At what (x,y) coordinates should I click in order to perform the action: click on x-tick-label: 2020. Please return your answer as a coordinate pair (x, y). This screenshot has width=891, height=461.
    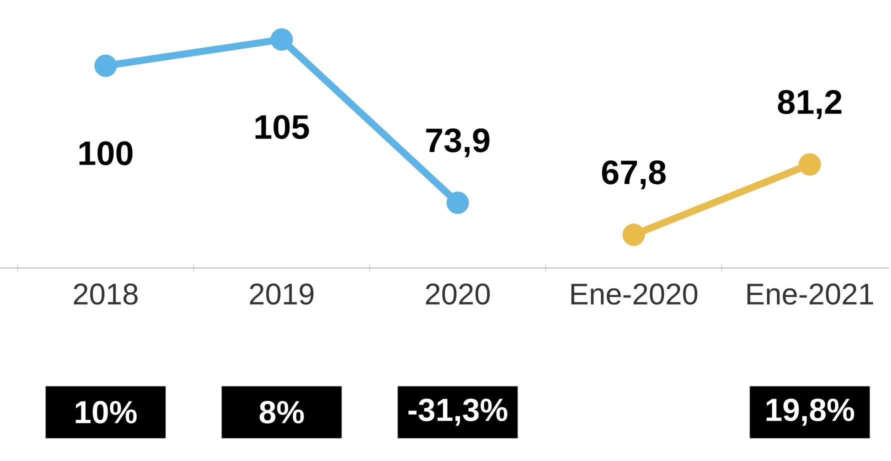
    Looking at the image, I should click on (458, 294).